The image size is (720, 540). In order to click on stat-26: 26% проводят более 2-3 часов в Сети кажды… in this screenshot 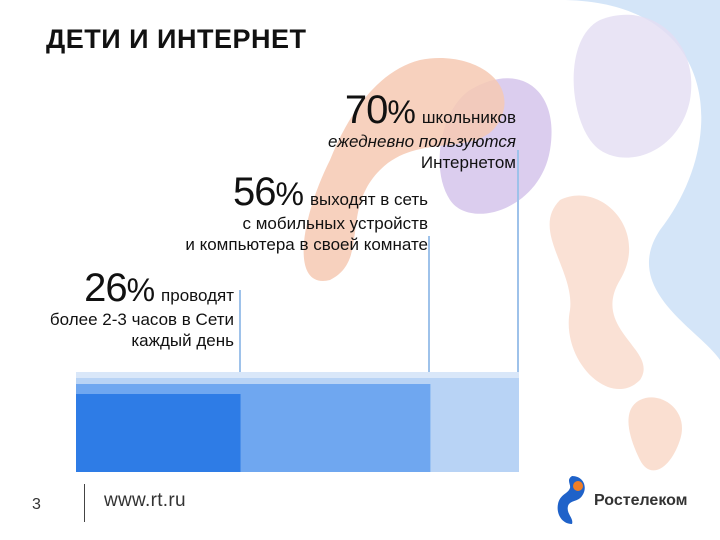, I will do `click(142, 309)`.